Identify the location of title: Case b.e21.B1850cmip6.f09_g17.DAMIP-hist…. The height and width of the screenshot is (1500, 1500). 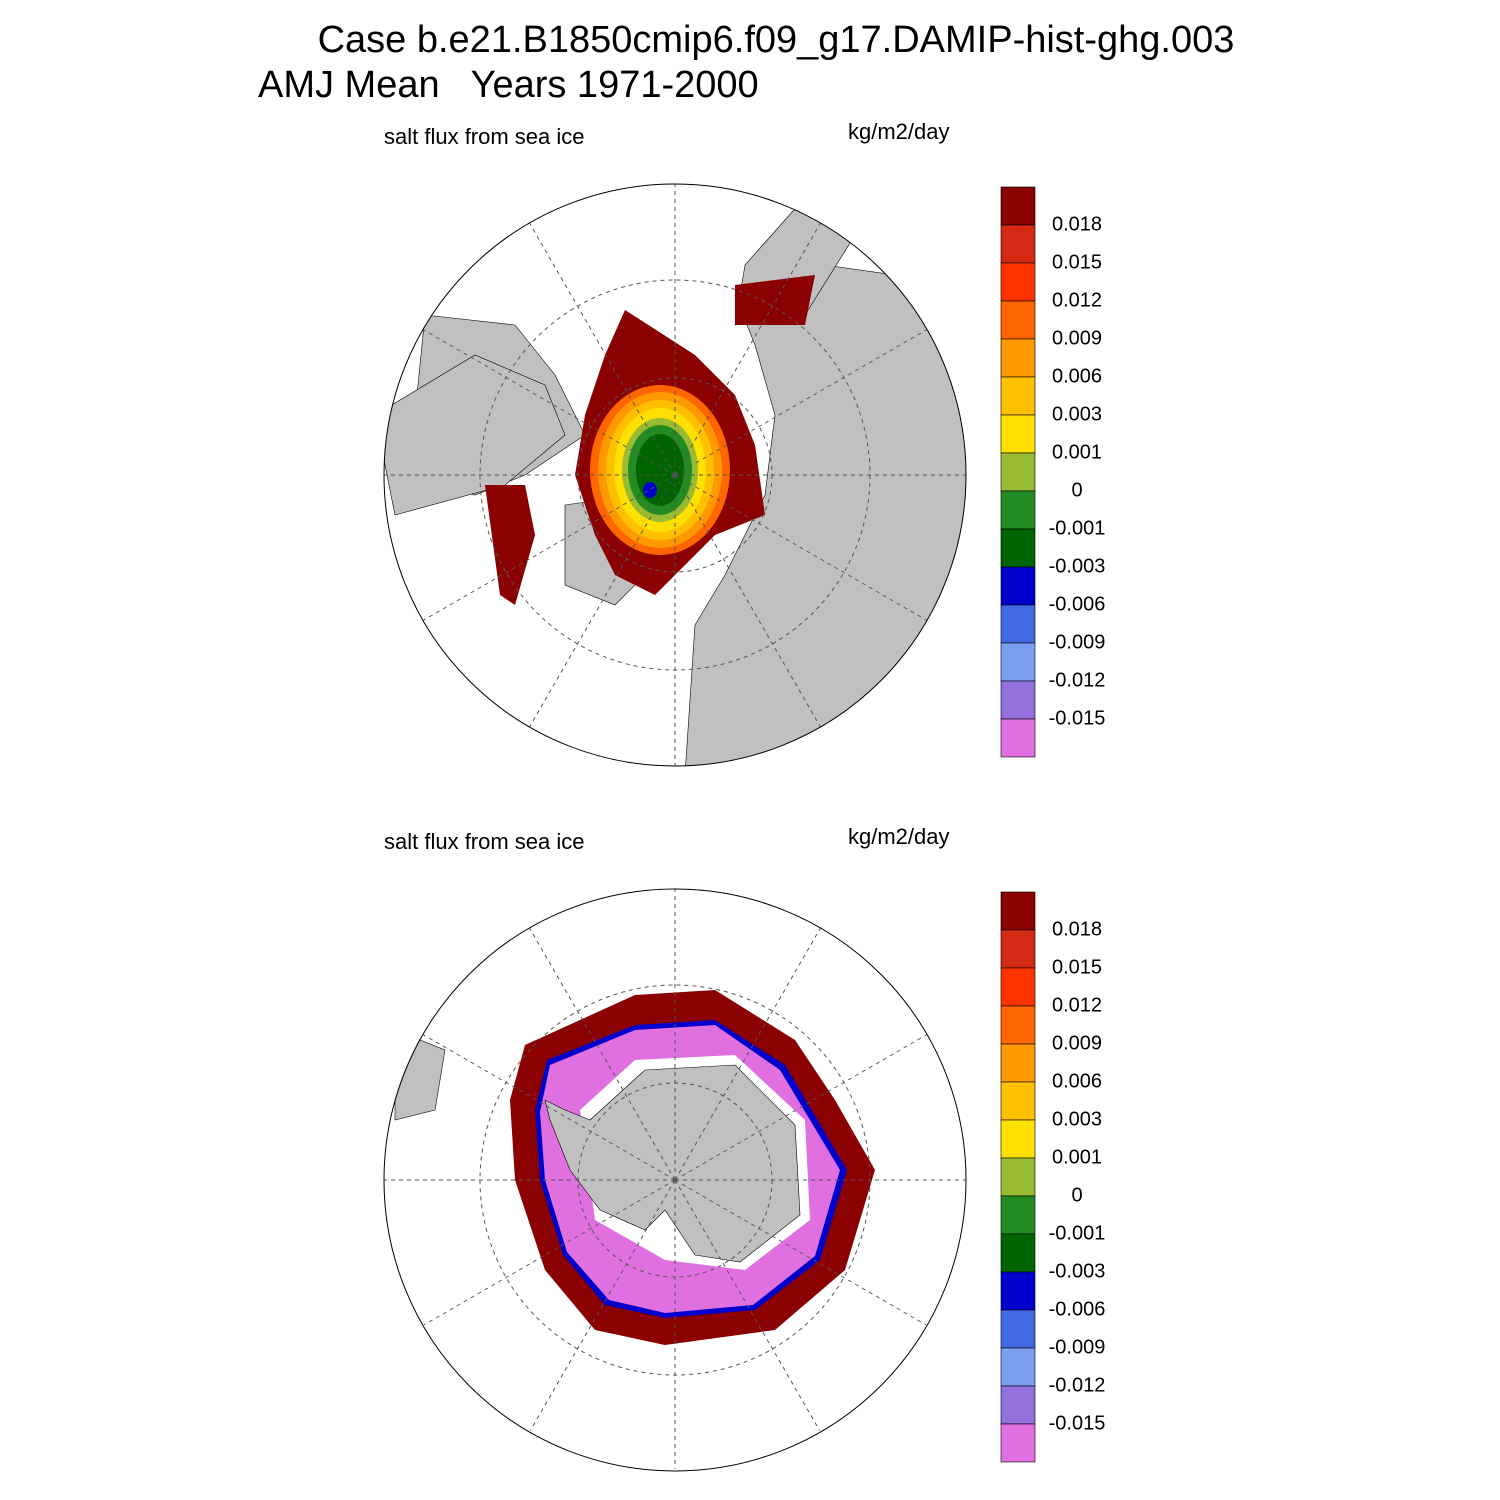
(776, 40).